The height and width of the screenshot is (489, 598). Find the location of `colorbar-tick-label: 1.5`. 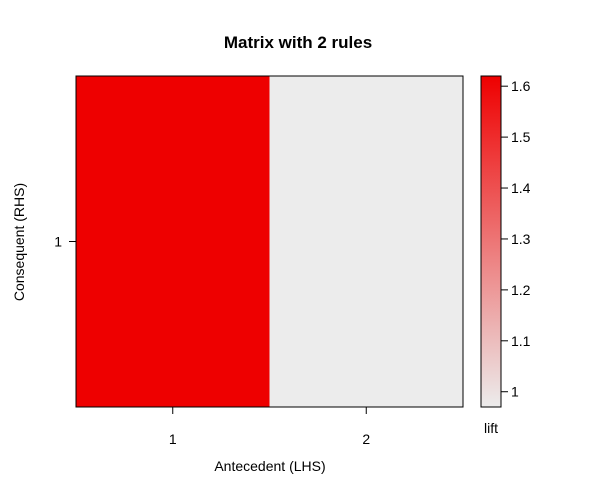

colorbar-tick-label: 1.5 is located at coordinates (521, 137).